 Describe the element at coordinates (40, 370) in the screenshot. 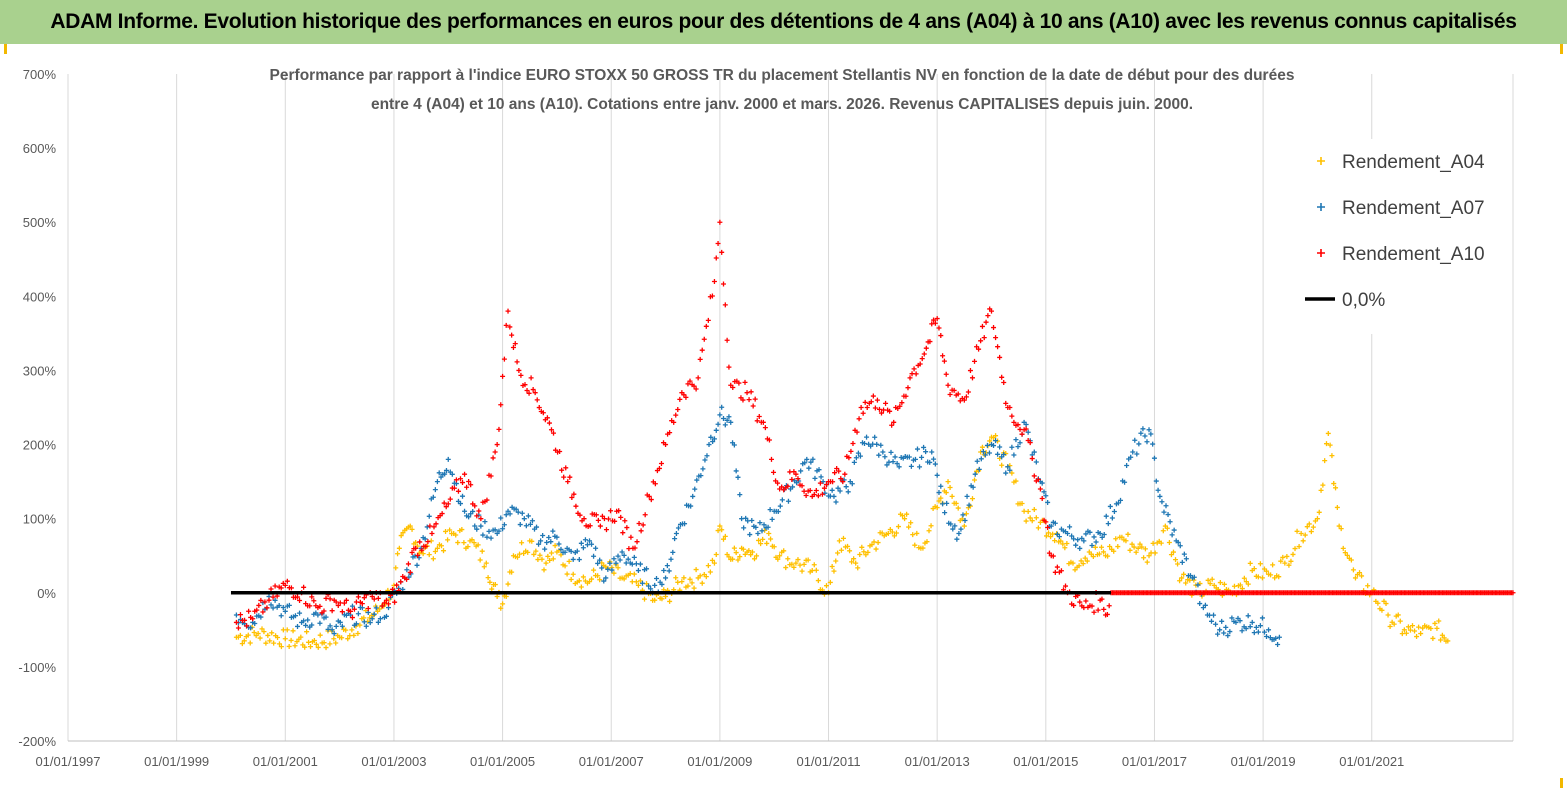

I see `y-tick-label: 300%` at that location.